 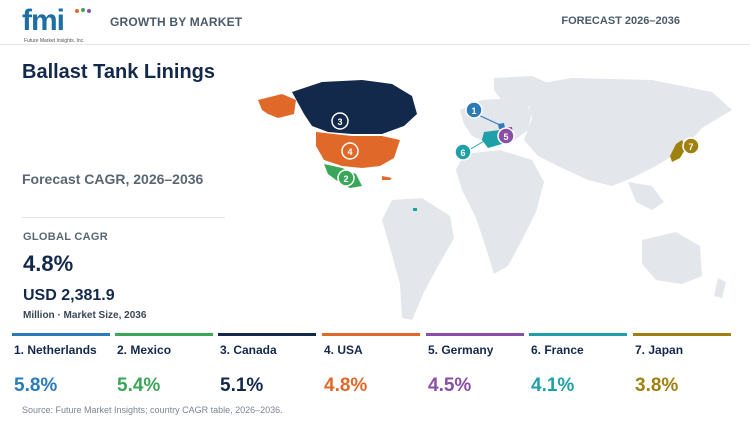 I want to click on new-zealand-land, so click(x=720, y=288).